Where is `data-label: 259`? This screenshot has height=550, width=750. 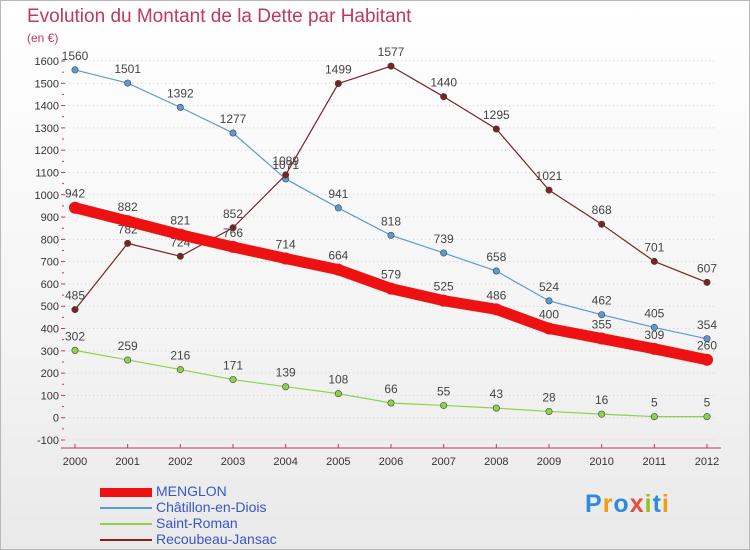
data-label: 259 is located at coordinates (128, 346).